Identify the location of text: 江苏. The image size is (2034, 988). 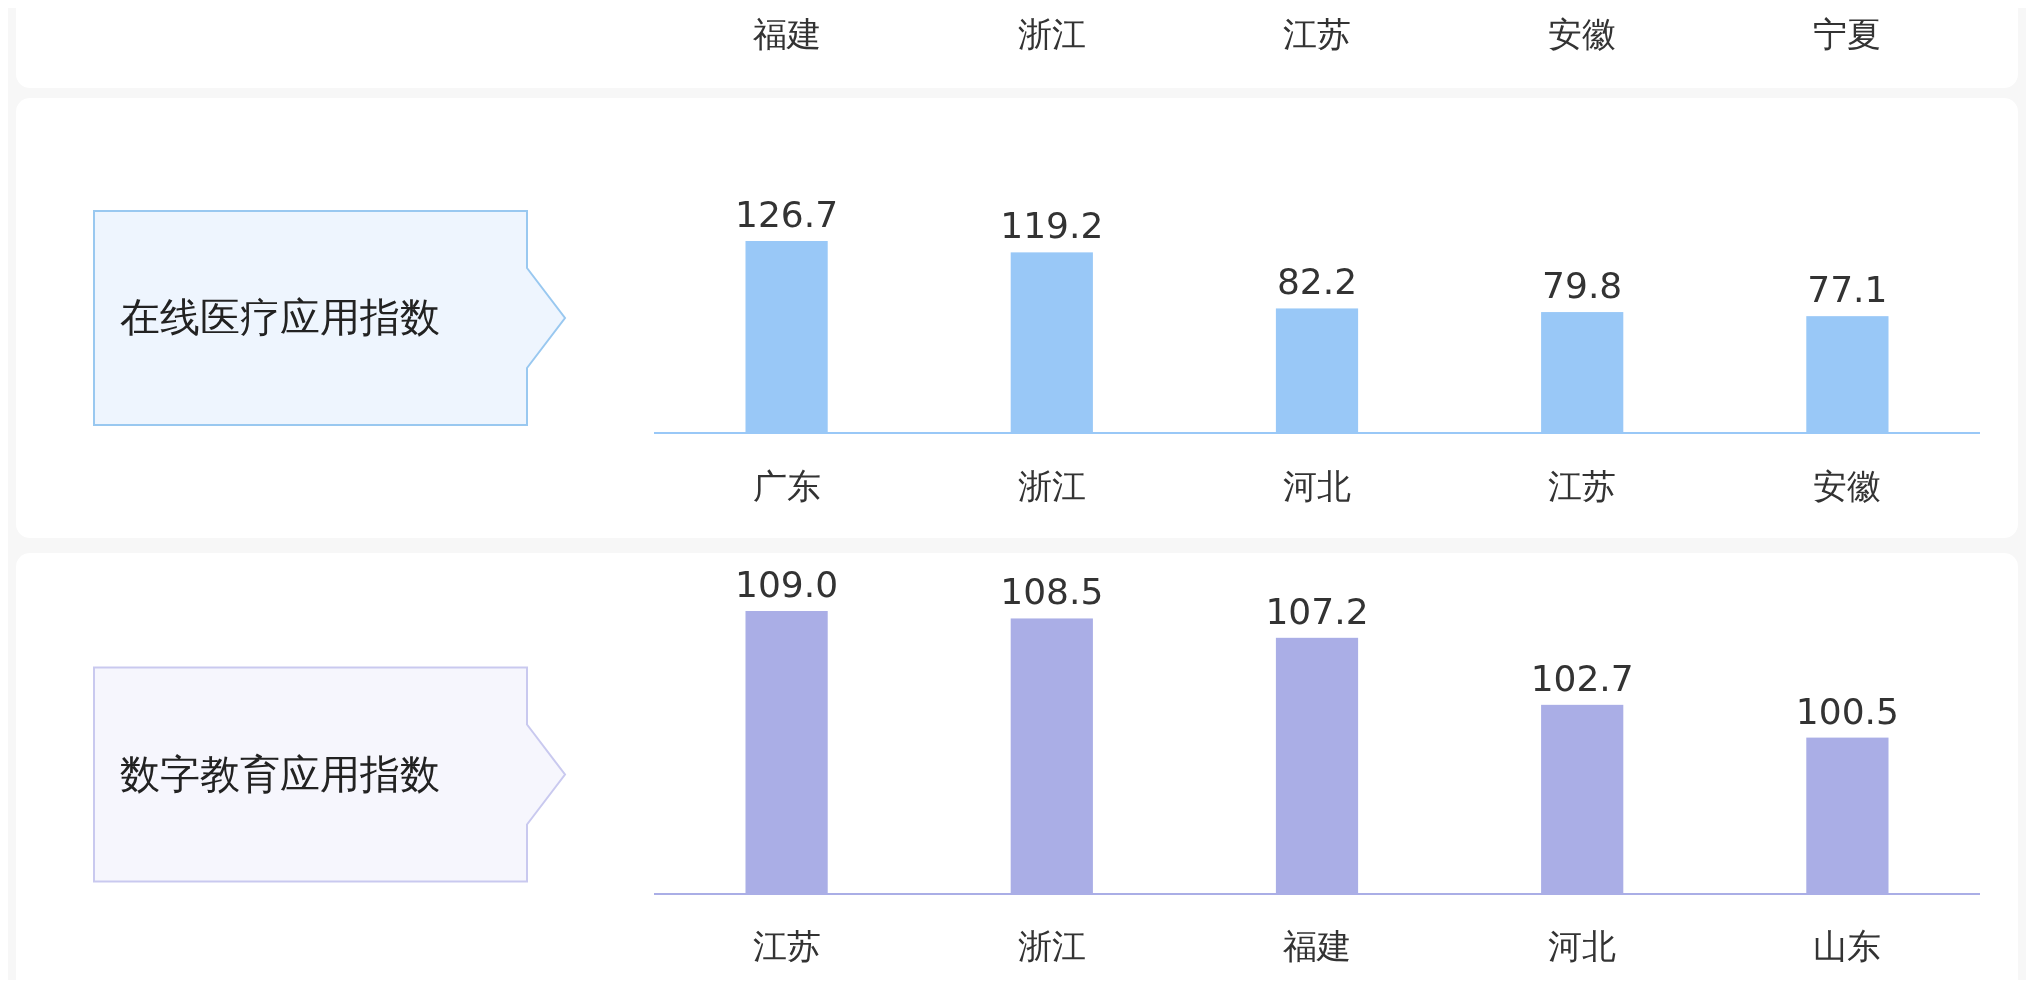
(1317, 34).